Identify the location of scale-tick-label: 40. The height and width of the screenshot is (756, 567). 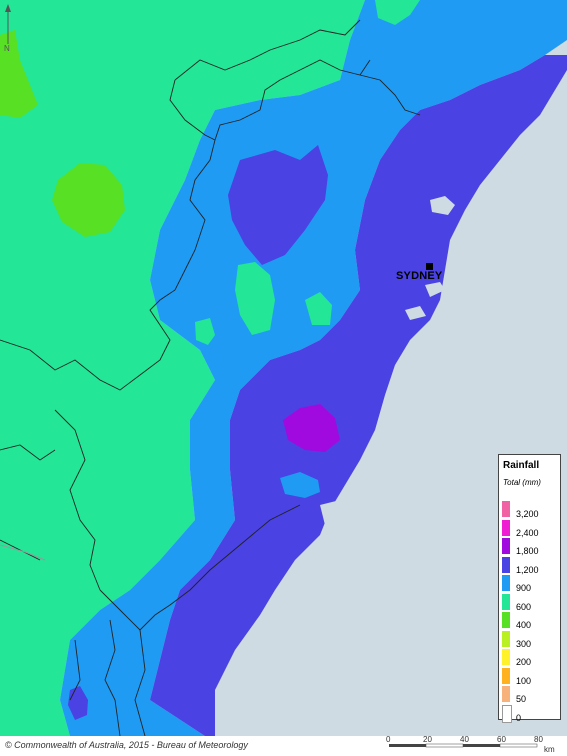
(464, 739).